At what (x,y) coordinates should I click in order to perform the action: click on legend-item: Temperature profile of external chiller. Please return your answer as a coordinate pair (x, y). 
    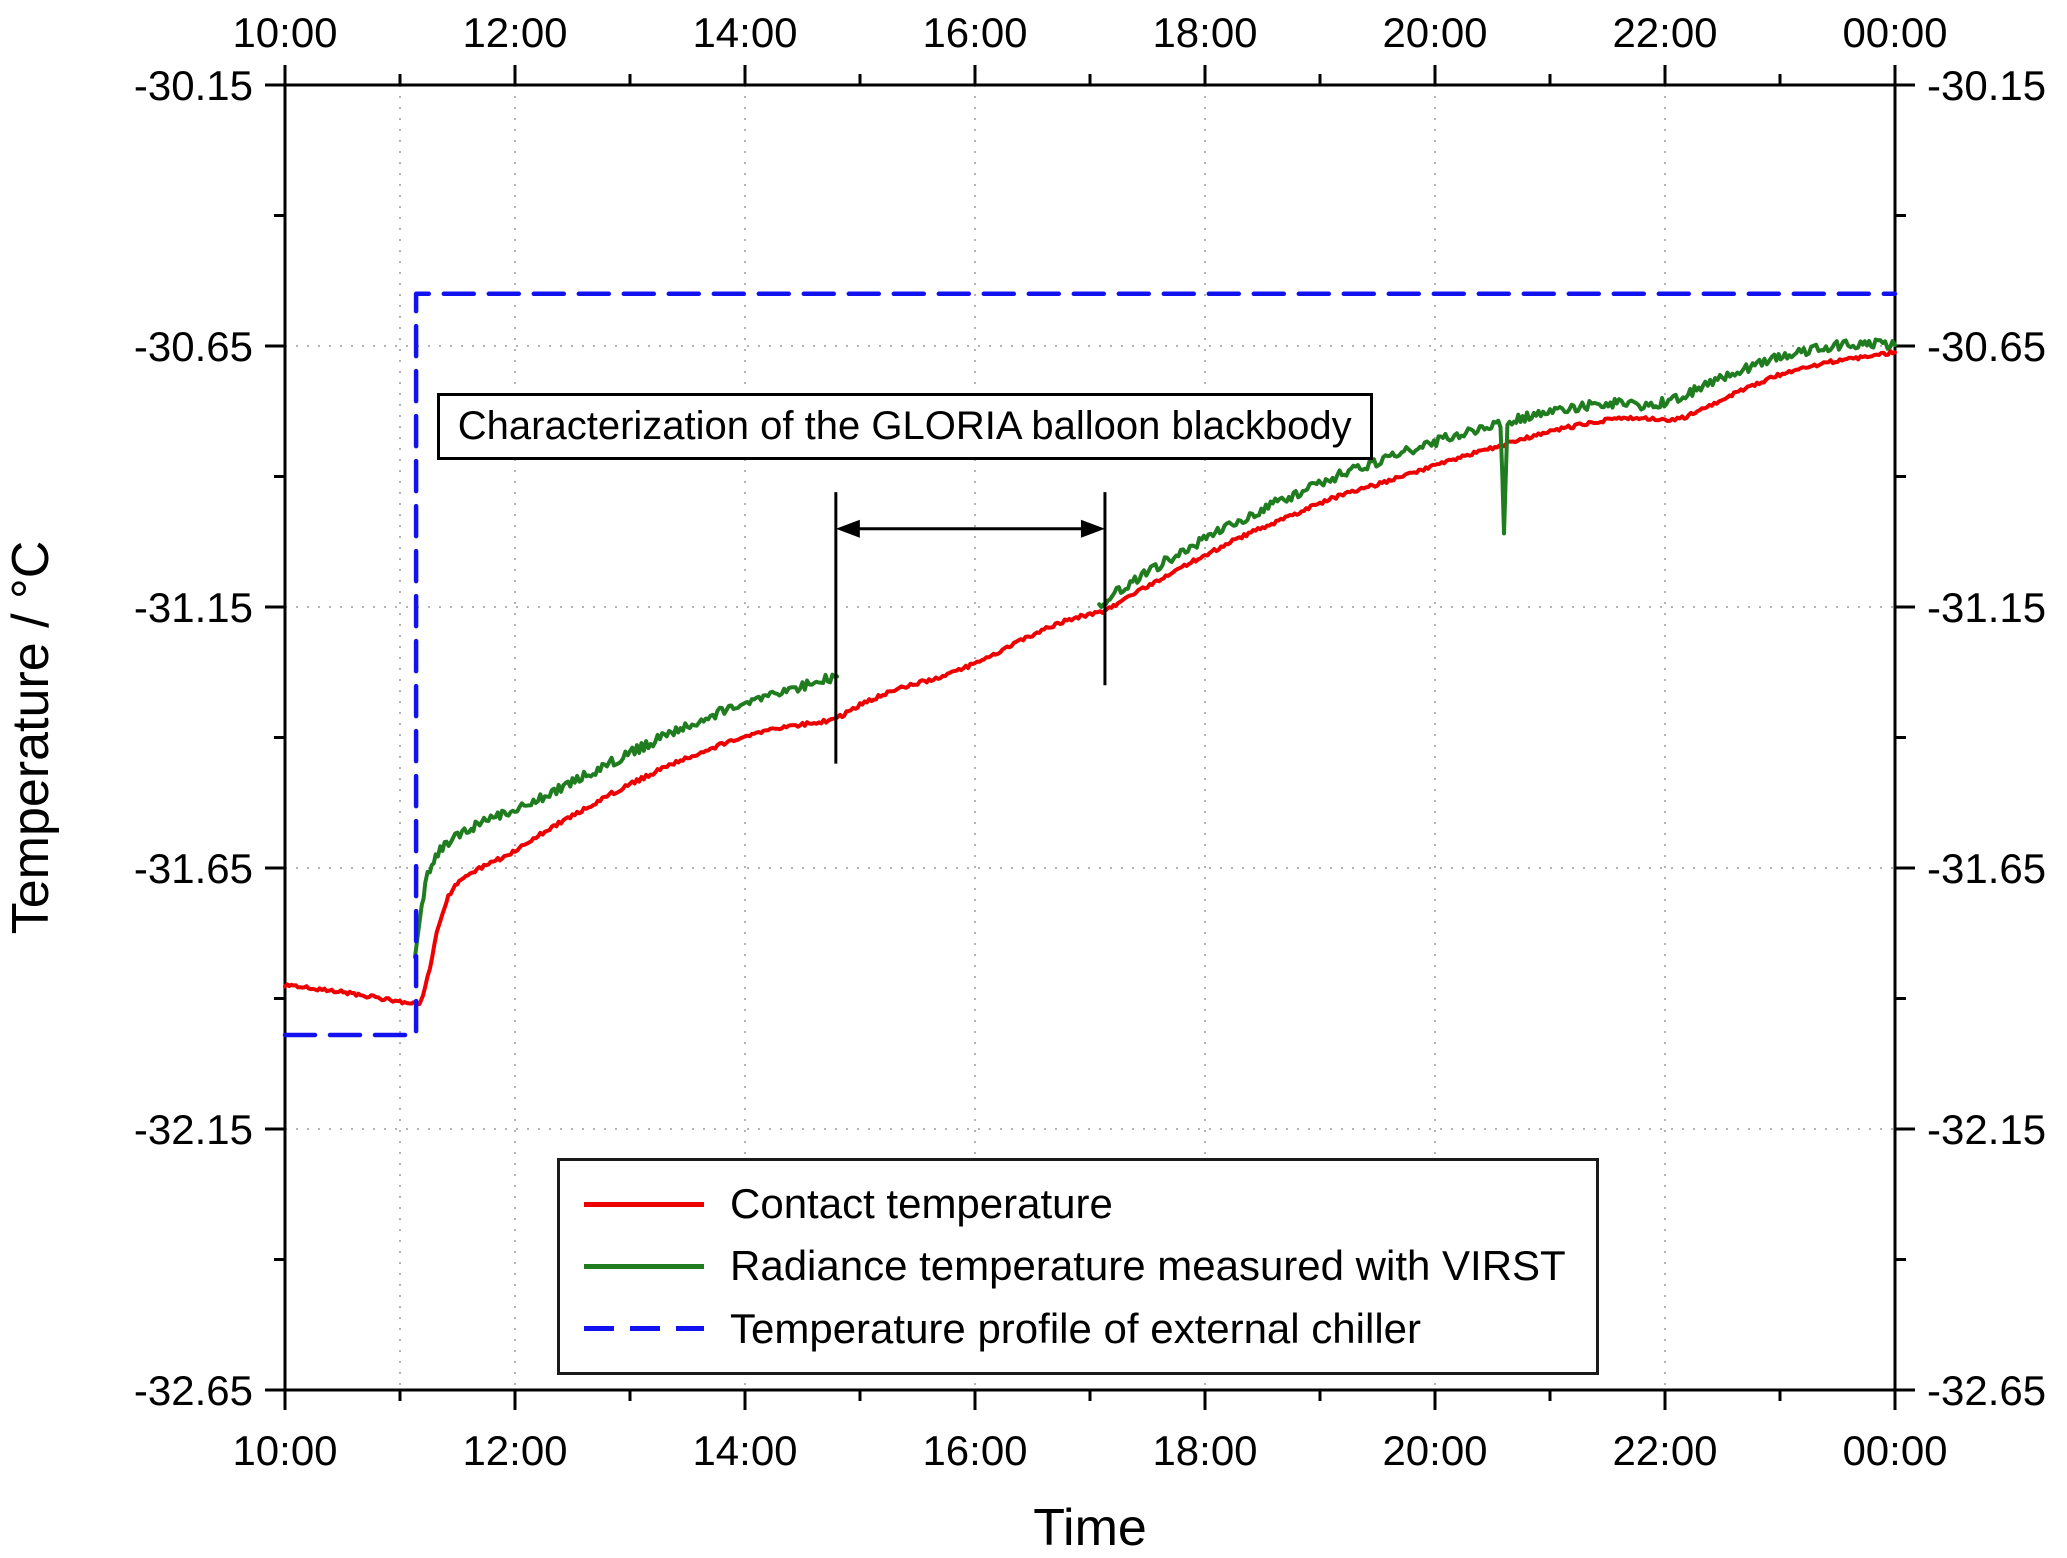
    Looking at the image, I should click on (1075, 1329).